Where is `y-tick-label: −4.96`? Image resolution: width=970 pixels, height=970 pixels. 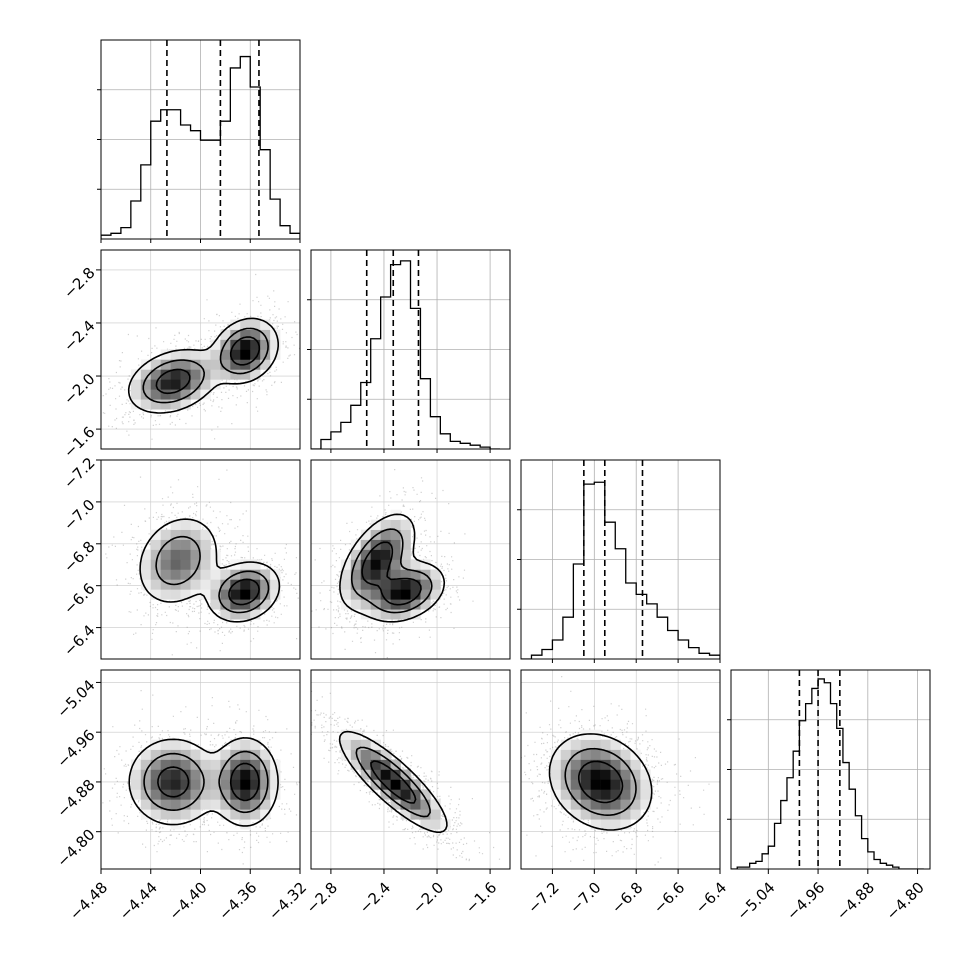 y-tick-label: −4.96 is located at coordinates (75, 748).